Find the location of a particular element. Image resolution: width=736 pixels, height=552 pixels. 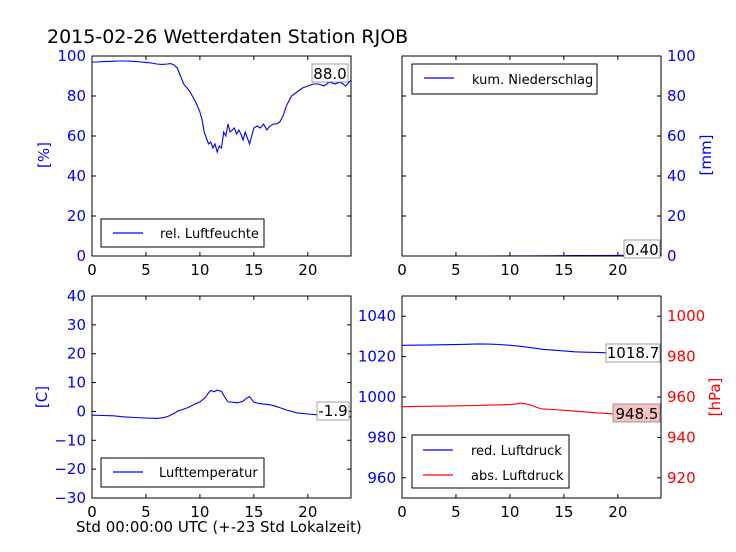

precipitation-legend: kum. Niederschlag is located at coordinates (504, 79).